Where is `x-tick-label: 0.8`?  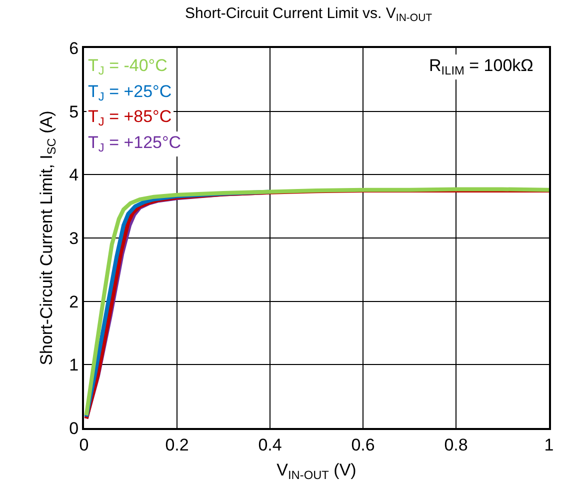 x-tick-label: 0.8 is located at coordinates (456, 444).